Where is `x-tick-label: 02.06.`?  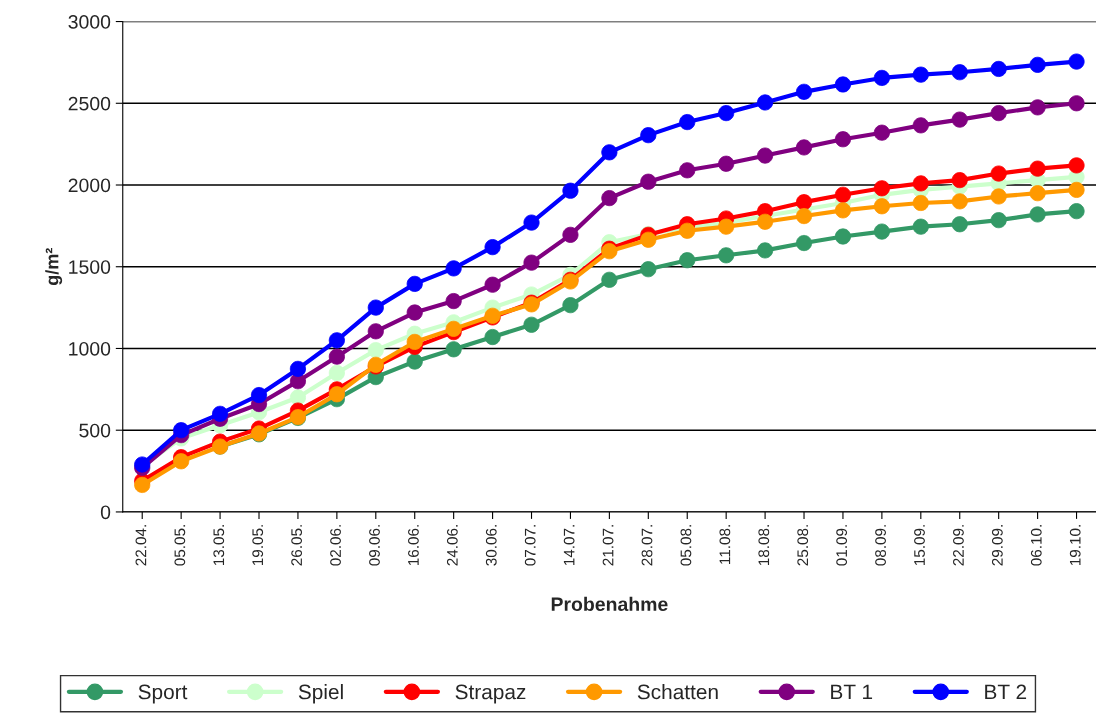 x-tick-label: 02.06. is located at coordinates (335, 545).